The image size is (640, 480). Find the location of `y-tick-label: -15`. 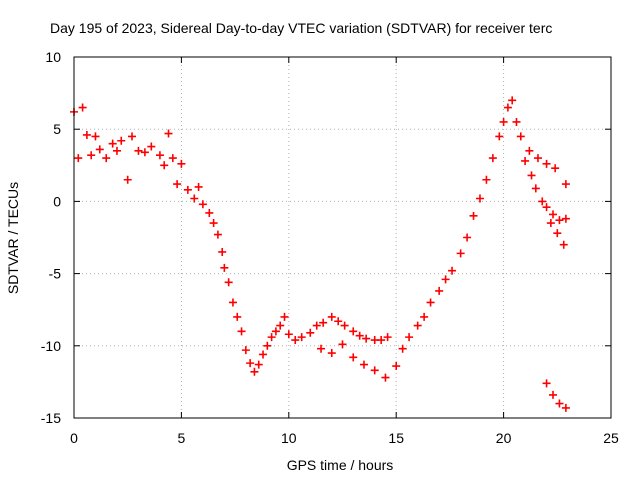

y-tick-label: -15 is located at coordinates (51, 418).